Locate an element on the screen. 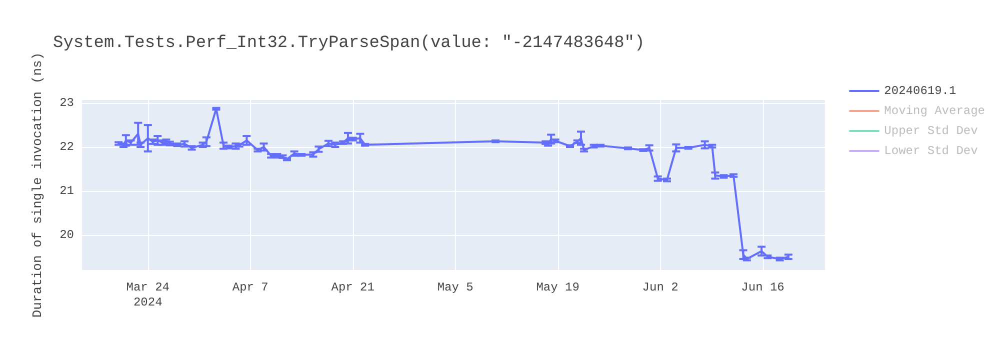 This screenshot has width=1000, height=350. x-tick-label: Apr 7 is located at coordinates (250, 287).